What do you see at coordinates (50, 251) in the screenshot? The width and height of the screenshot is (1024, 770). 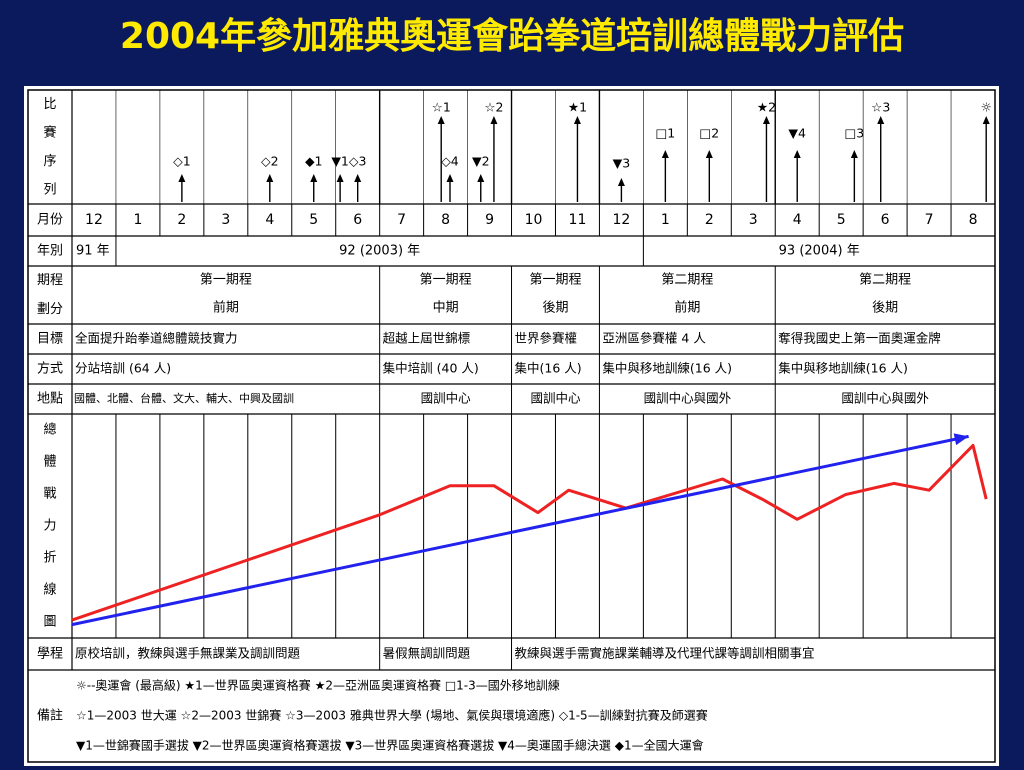 I see `row-header-year: 年別` at bounding box center [50, 251].